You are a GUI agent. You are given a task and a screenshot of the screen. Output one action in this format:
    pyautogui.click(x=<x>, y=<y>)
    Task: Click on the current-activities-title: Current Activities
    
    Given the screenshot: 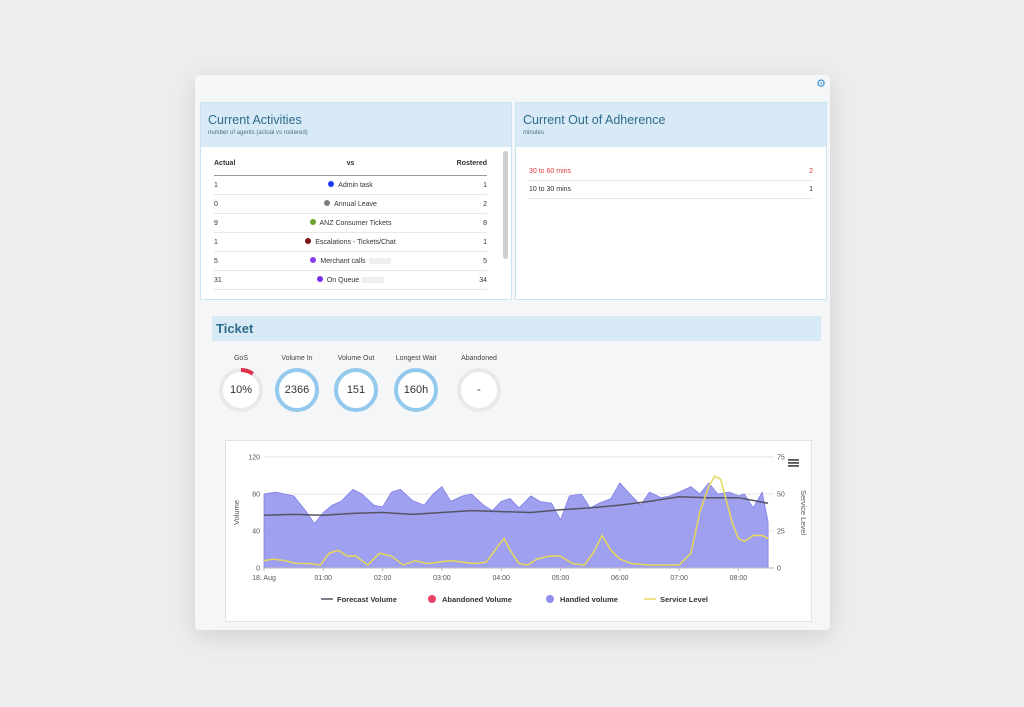 What is the action you would take?
    pyautogui.click(x=255, y=120)
    